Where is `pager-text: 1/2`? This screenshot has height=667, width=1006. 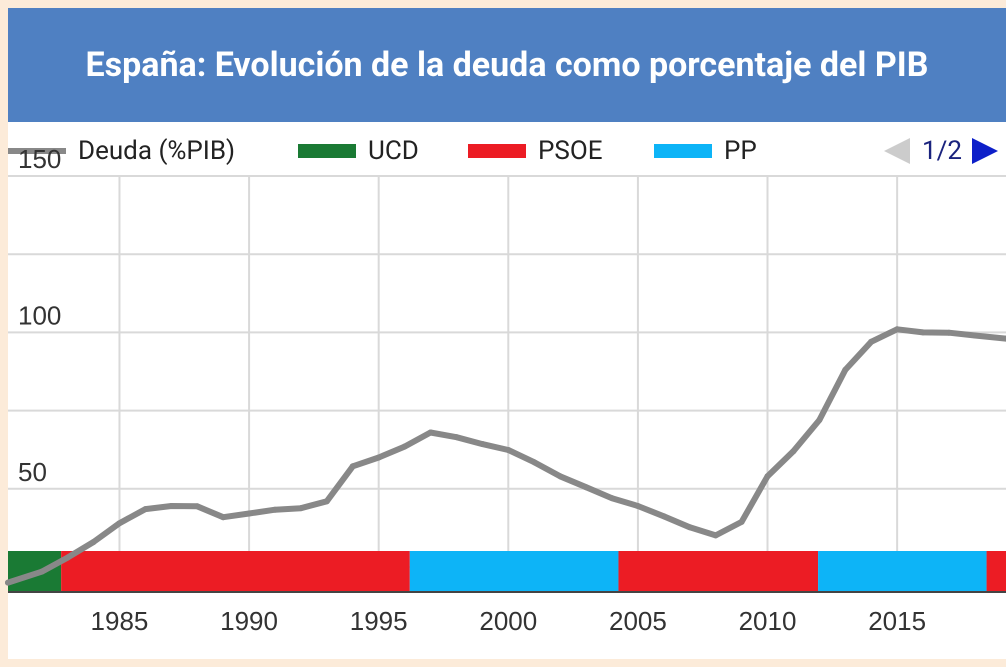 pager-text: 1/2 is located at coordinates (942, 151).